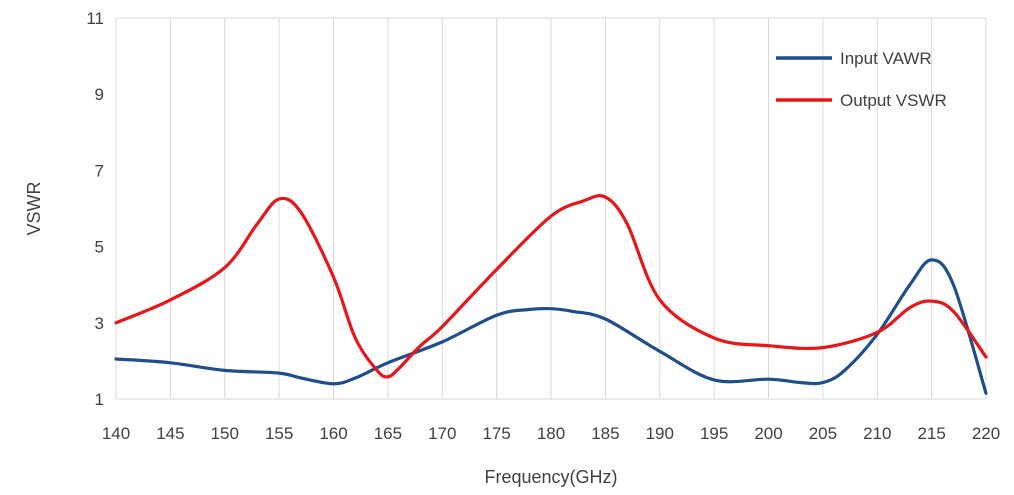 Image resolution: width=1014 pixels, height=495 pixels. What do you see at coordinates (986, 433) in the screenshot?
I see `x-tick-label-220: 220` at bounding box center [986, 433].